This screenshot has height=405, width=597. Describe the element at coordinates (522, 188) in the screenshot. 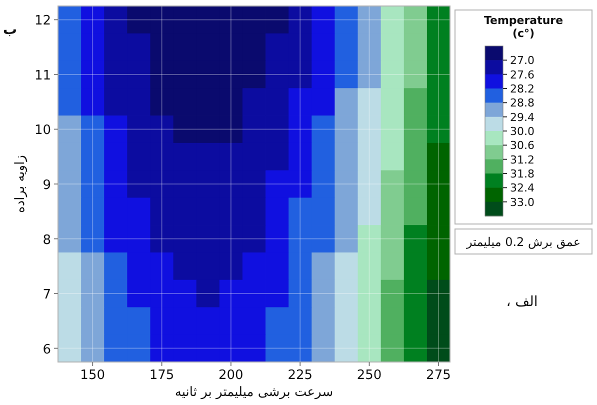

I see `color-bar-label: 32.4` at that location.